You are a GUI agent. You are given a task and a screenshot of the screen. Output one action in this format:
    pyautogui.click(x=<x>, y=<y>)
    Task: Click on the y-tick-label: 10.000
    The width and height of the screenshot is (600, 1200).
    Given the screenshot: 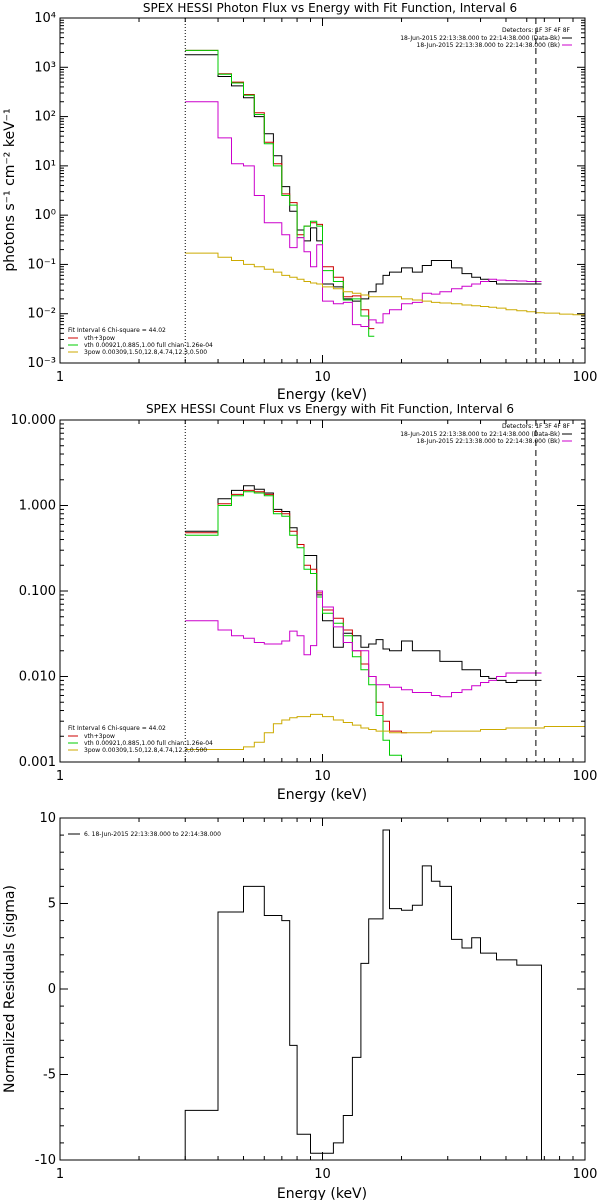 What is the action you would take?
    pyautogui.click(x=34, y=420)
    